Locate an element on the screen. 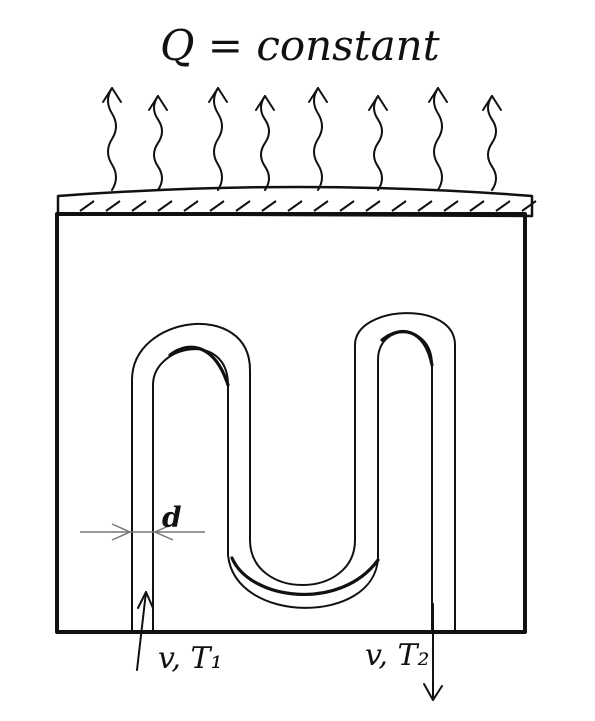 The height and width of the screenshot is (721, 595). heat-flux-arrows is located at coordinates (302, 139).